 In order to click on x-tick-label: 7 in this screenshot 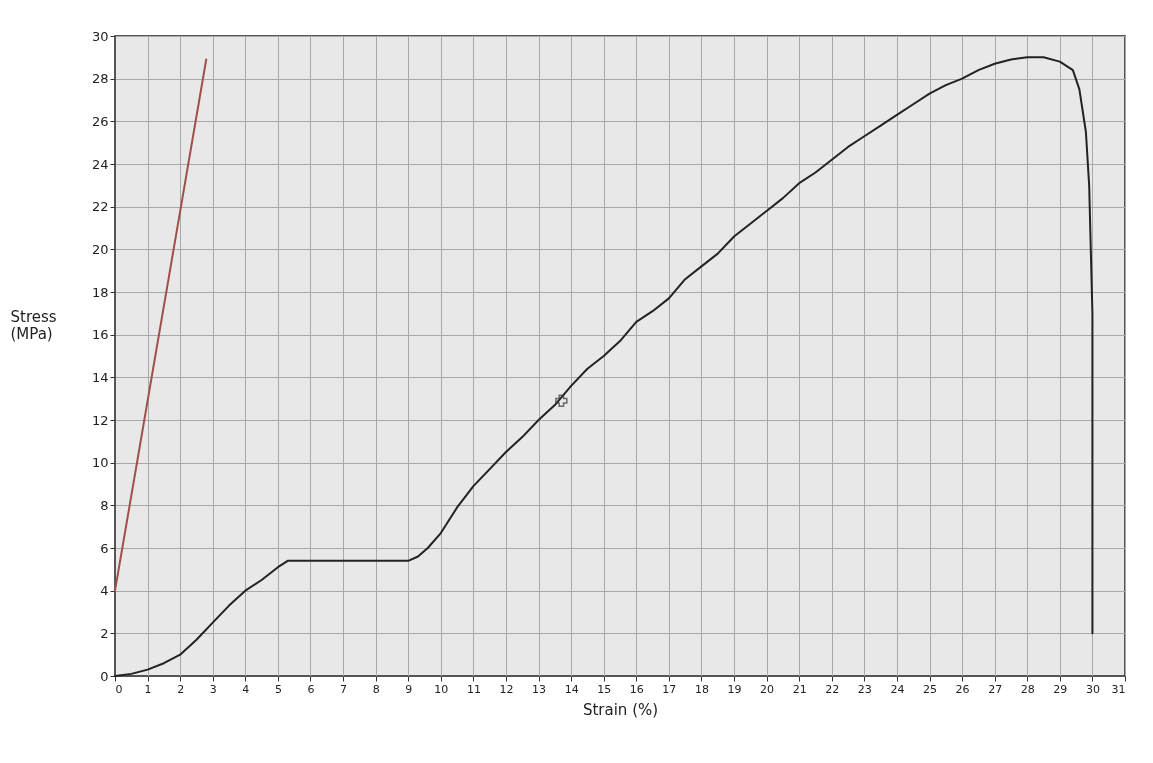, I will do `click(344, 689)`.